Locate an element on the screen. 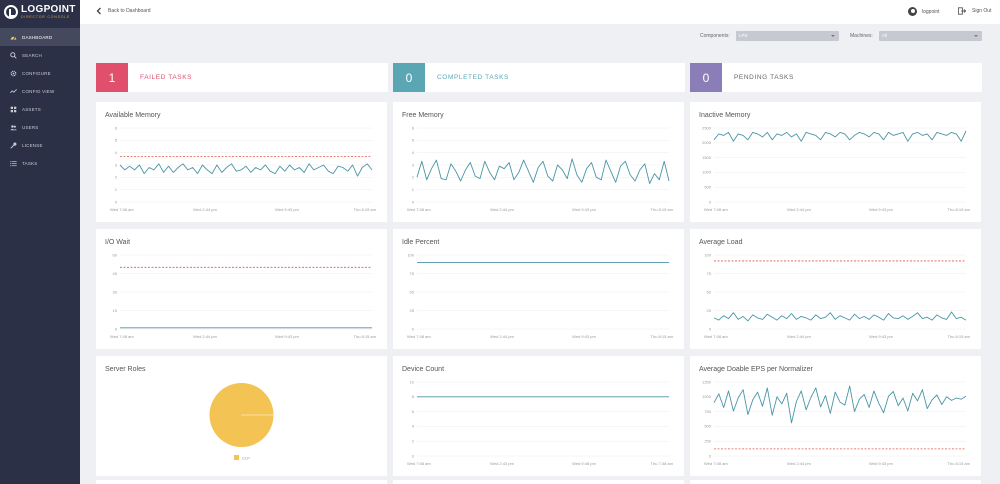  sidebar-item-label: CONFIG VIEW is located at coordinates (38, 91).